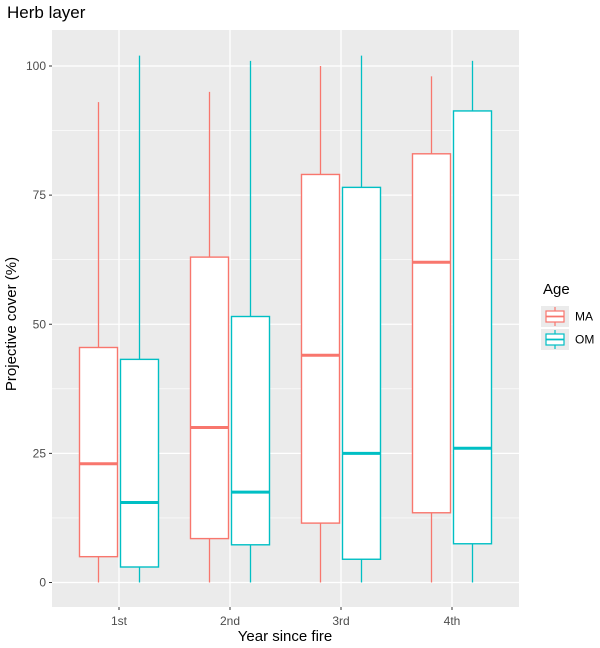 The width and height of the screenshot is (600, 648). I want to click on legend-title: Age, so click(556, 289).